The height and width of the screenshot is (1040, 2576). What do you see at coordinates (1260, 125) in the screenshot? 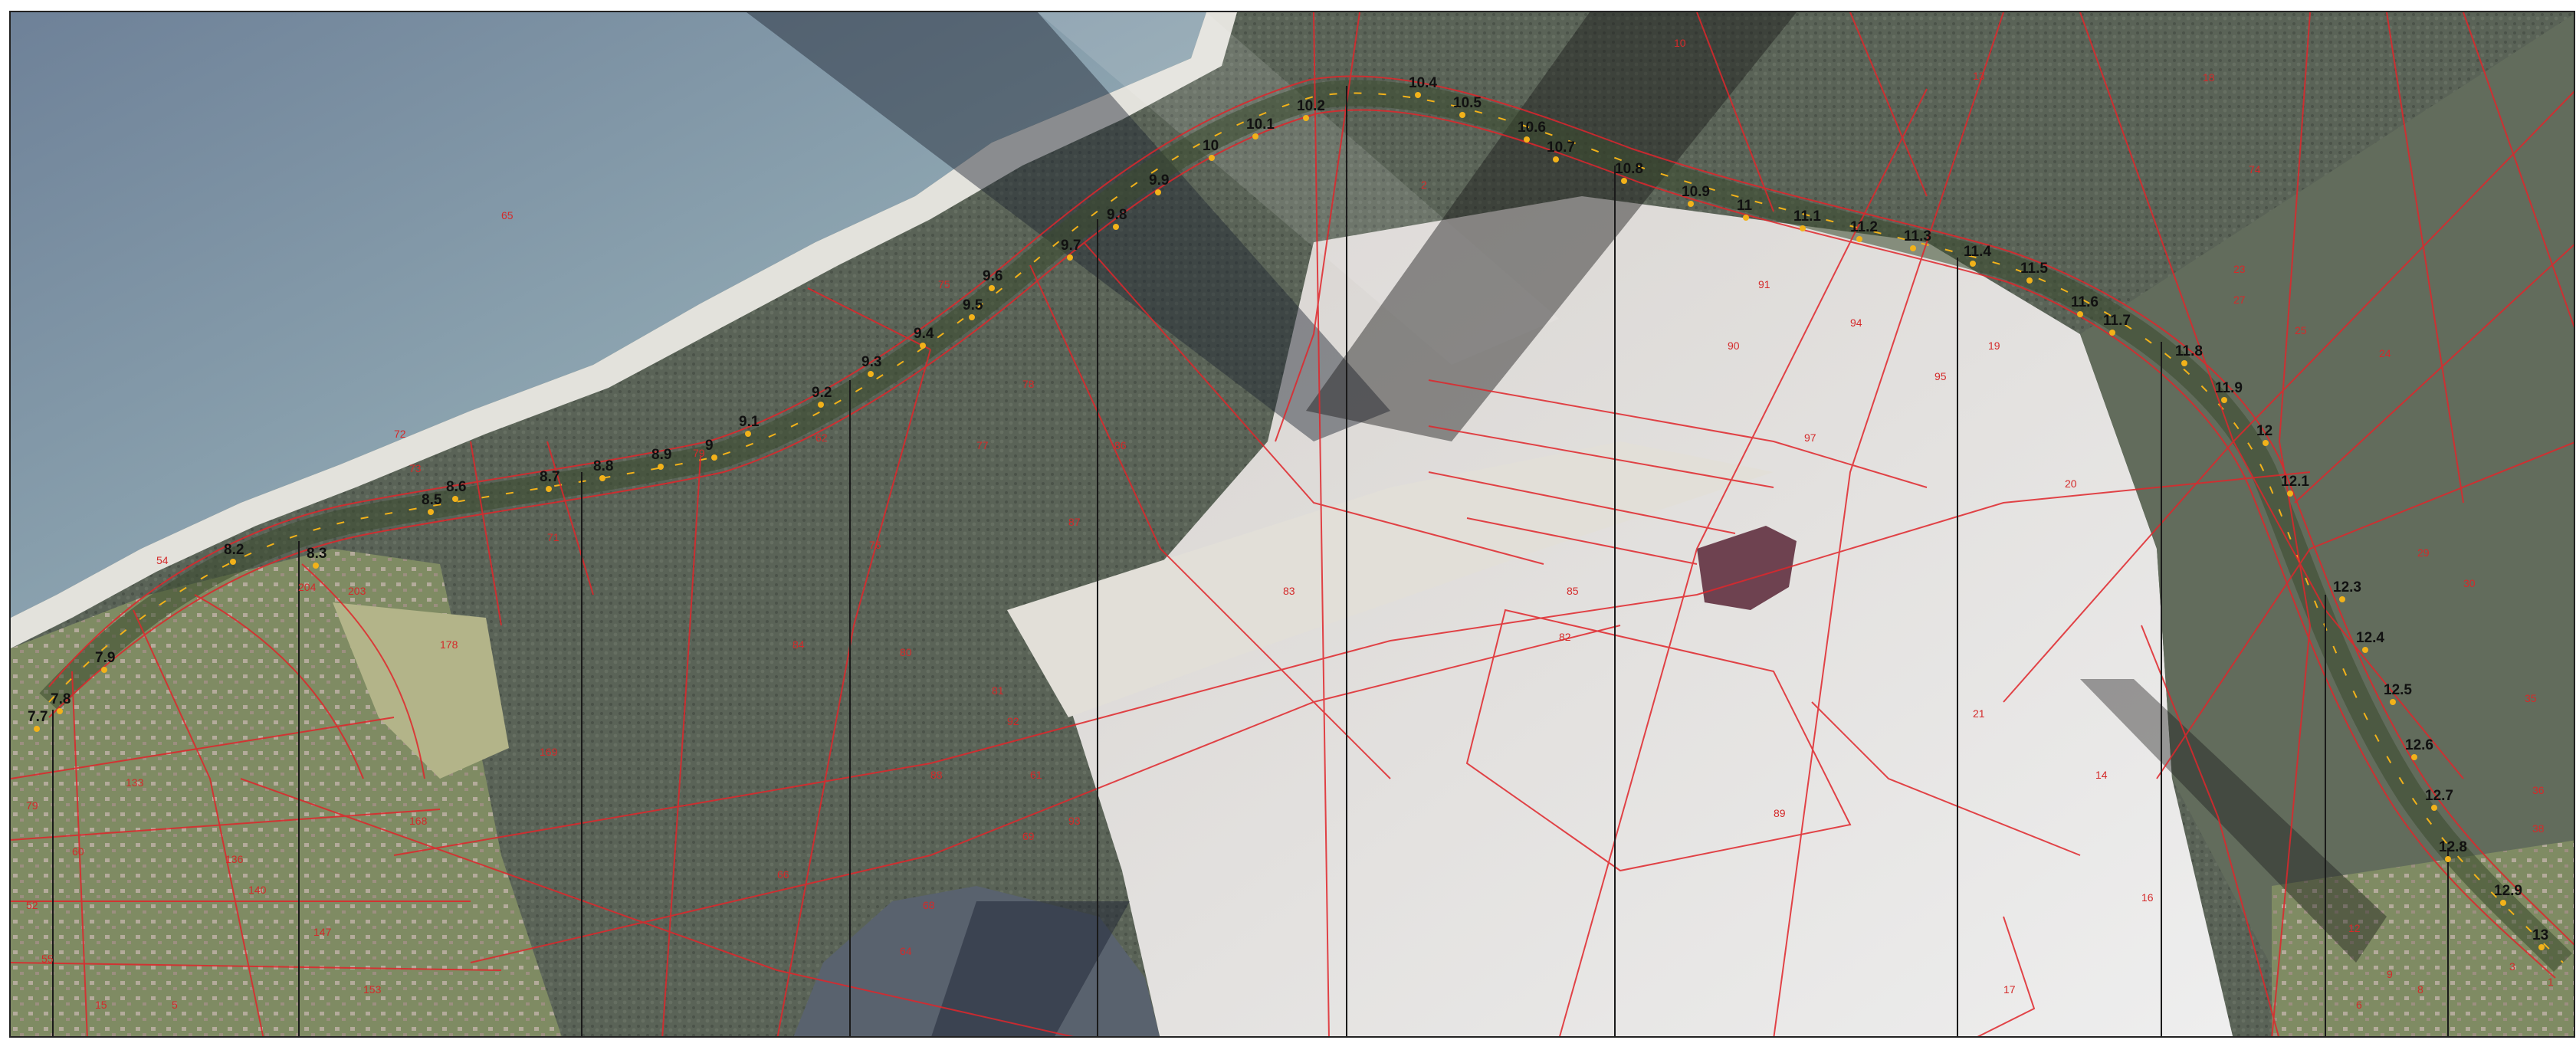
I see `km-marker-label: 10.1` at bounding box center [1260, 125].